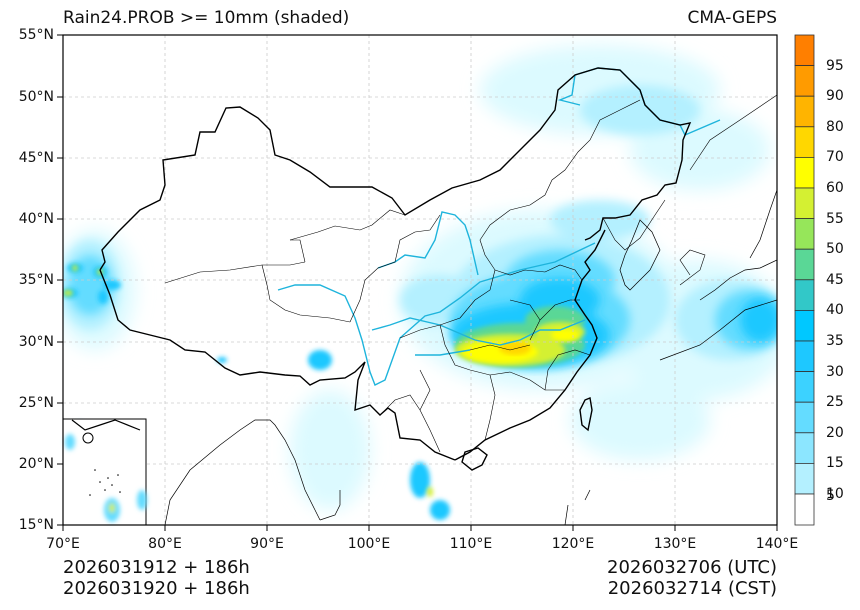 This screenshot has height=610, width=860. Describe the element at coordinates (835, 127) in the screenshot. I see `colorbar-label: 80` at that location.